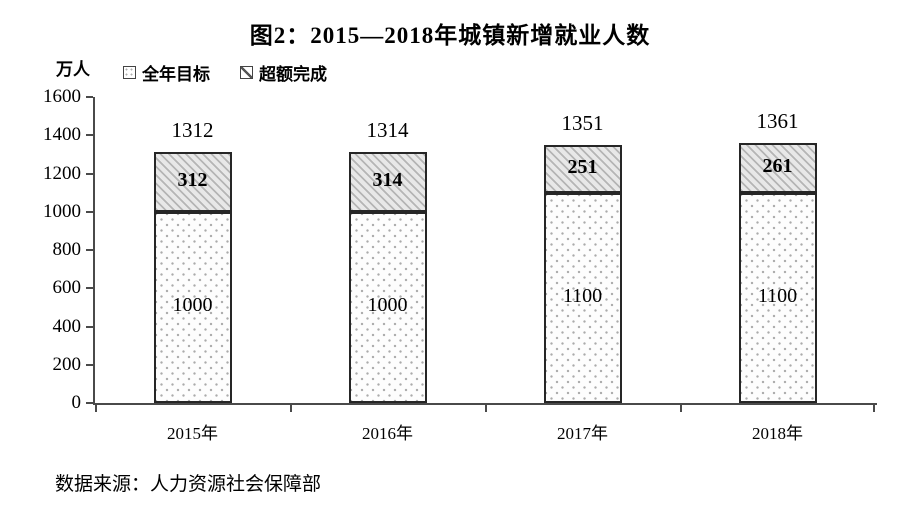 The image size is (900, 518). I want to click on bar-total-label: 1351, so click(582, 122).